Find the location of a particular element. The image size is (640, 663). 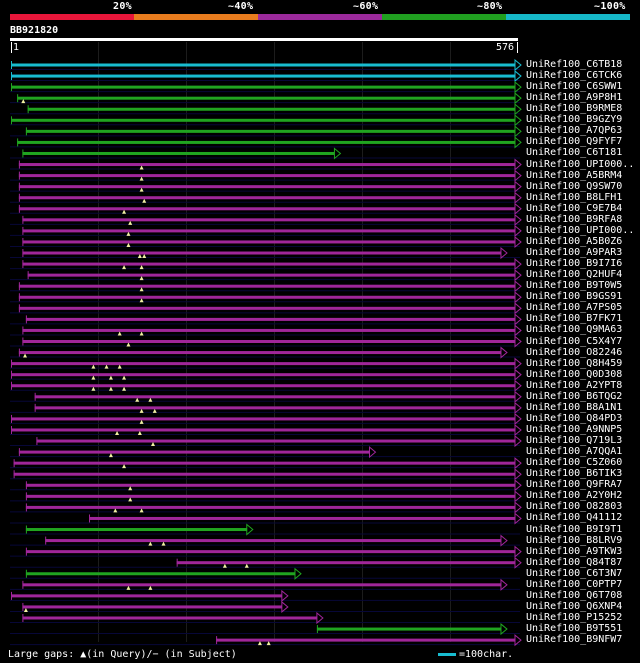

hit-label: UniRef100_Q84T87 is located at coordinates (574, 562).